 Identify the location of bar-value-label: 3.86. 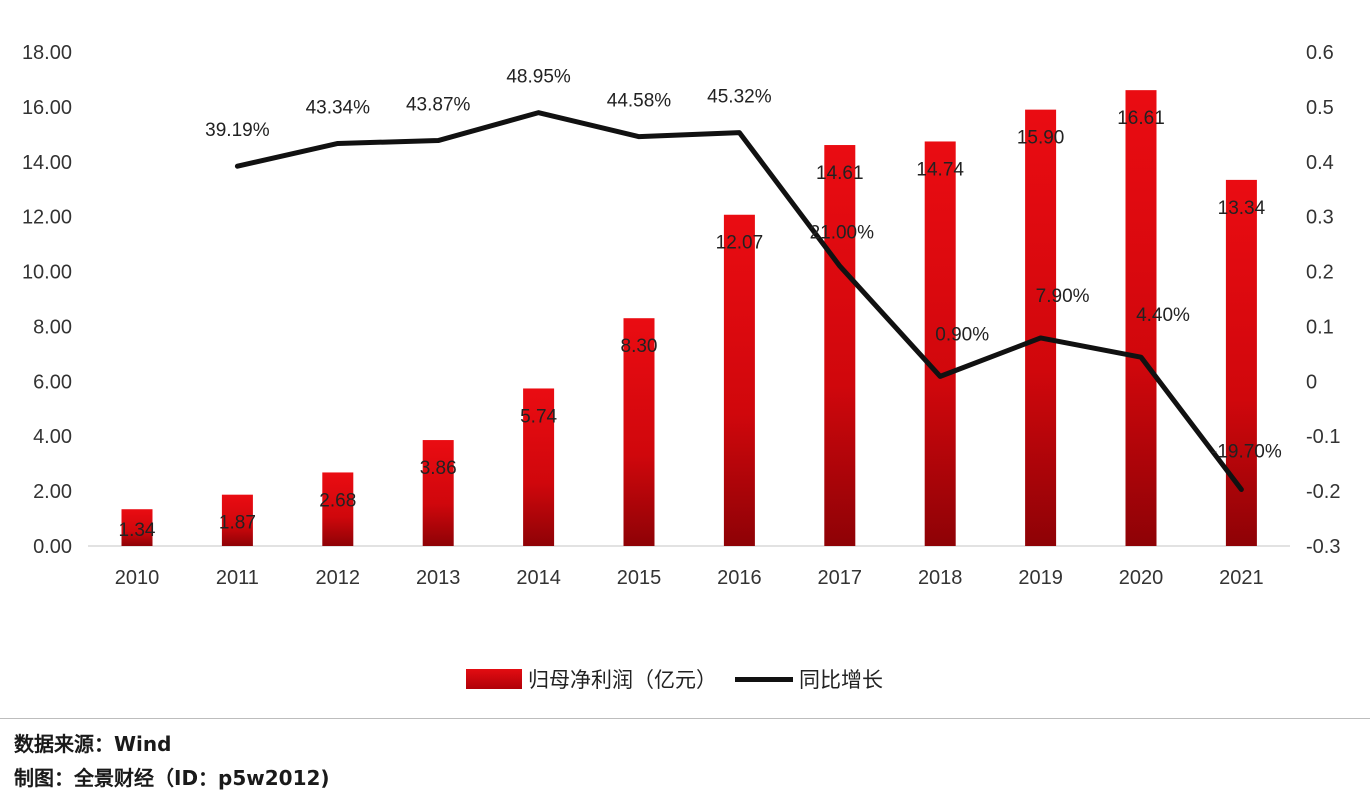
(438, 468).